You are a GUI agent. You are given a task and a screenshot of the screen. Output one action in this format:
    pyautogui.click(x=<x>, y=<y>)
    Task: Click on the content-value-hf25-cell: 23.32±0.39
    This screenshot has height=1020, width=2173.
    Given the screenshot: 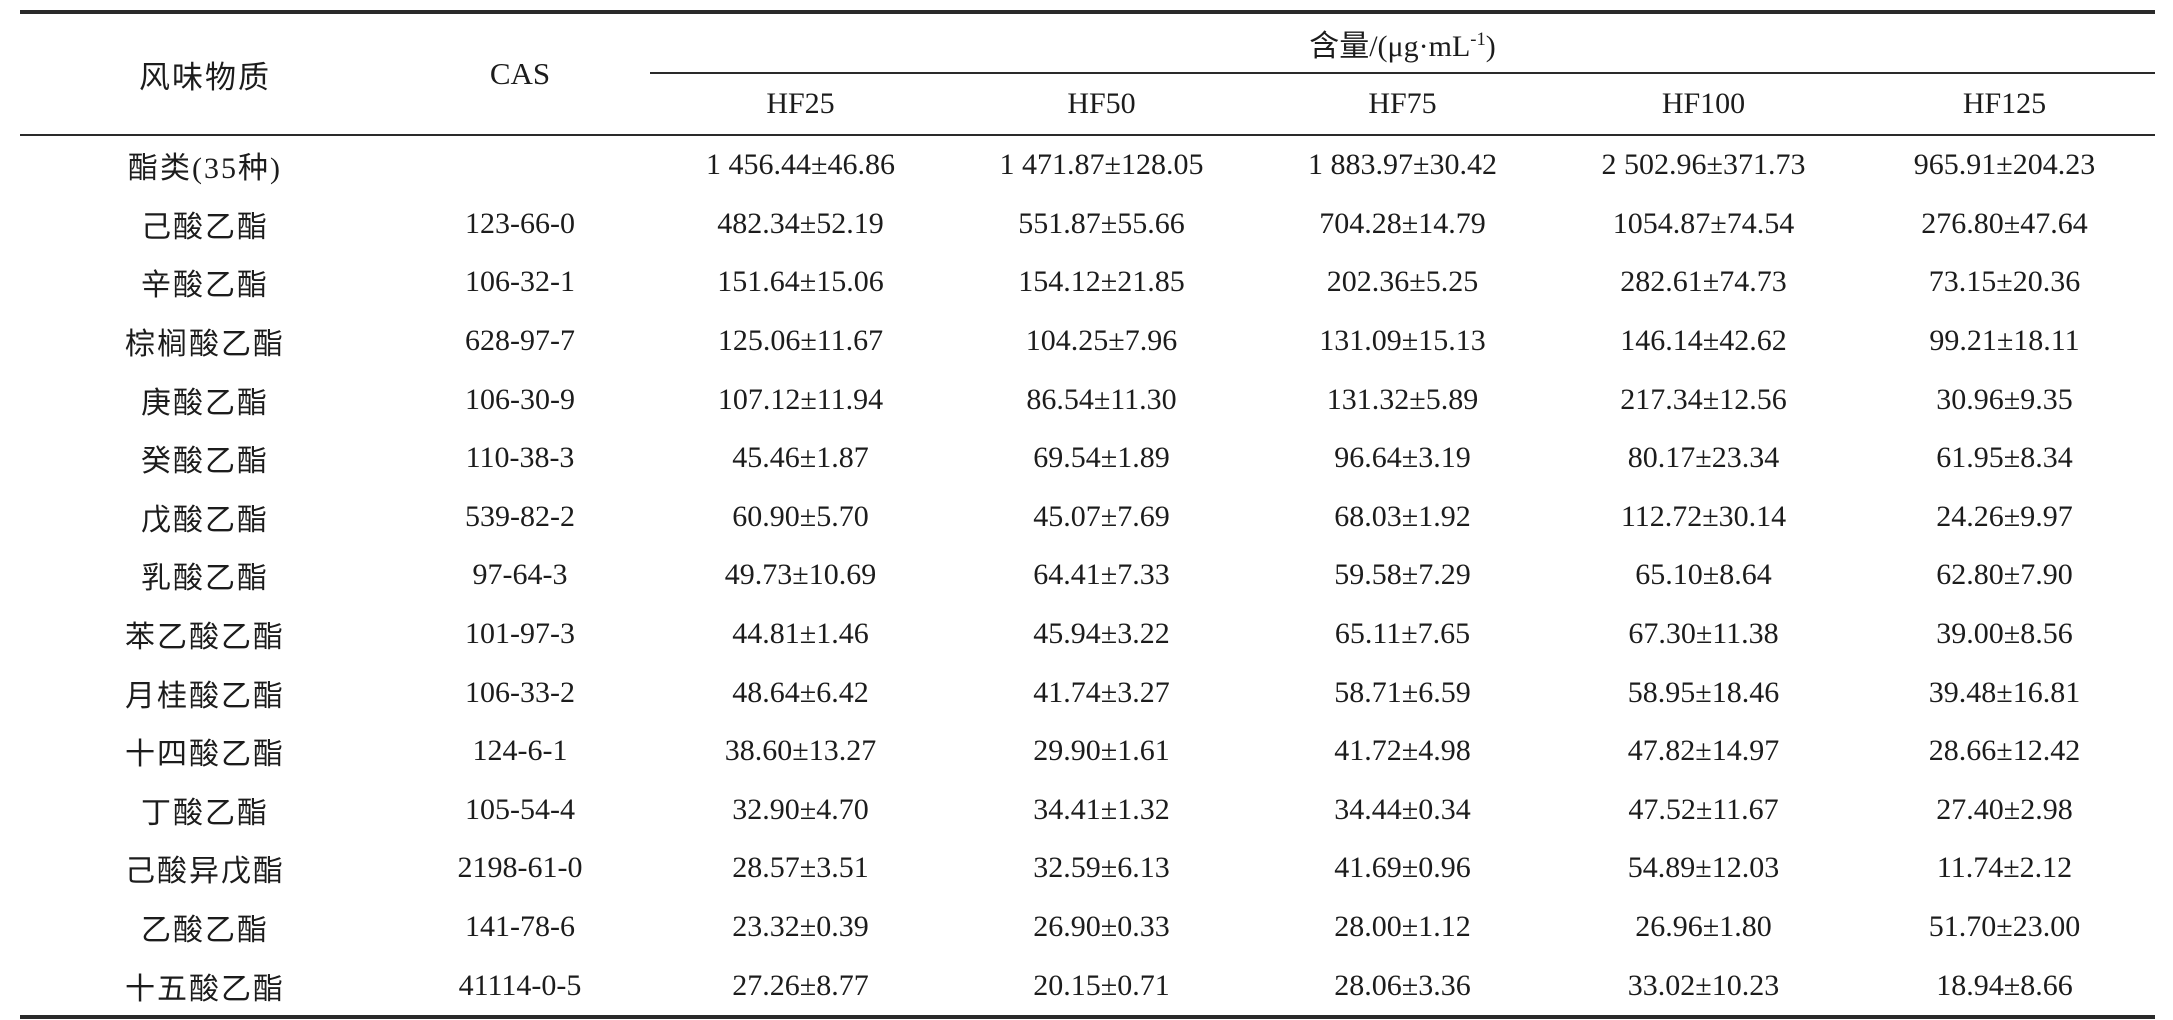 What is the action you would take?
    pyautogui.click(x=800, y=927)
    